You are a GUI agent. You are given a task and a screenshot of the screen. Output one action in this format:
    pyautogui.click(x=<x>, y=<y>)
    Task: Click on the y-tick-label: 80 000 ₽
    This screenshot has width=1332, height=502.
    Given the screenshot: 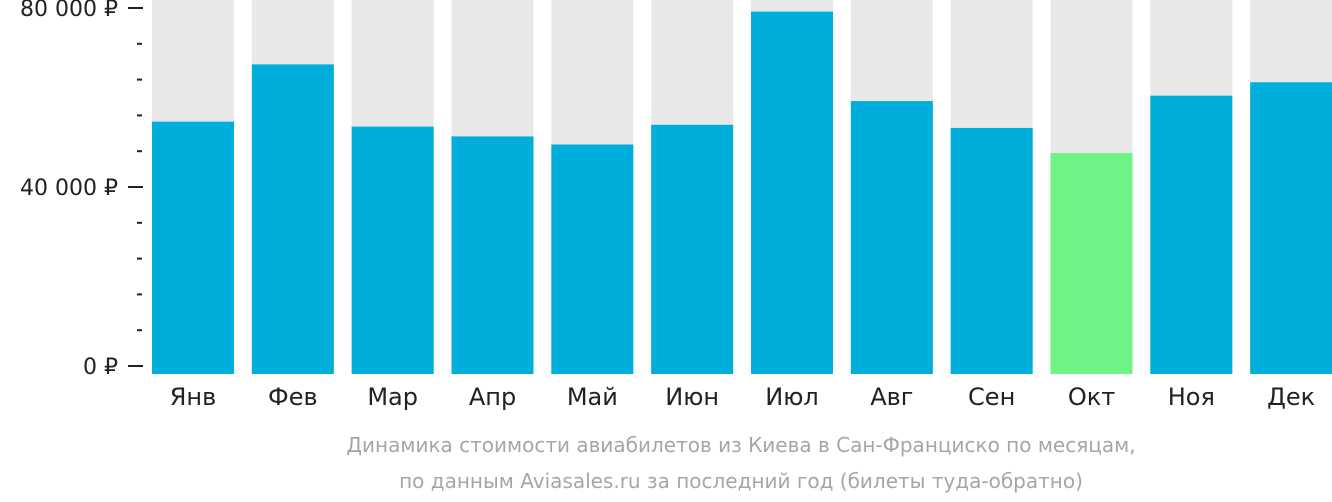 What is the action you would take?
    pyautogui.click(x=69, y=11)
    